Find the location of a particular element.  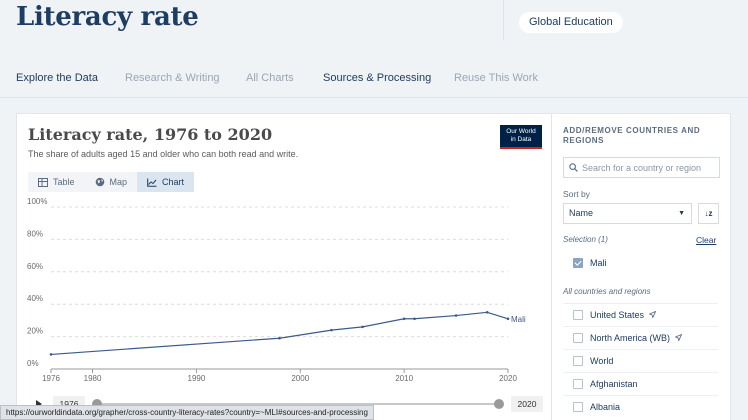

sidebar-heading: ADD/REMOVE COUNTRIES AND REGIONS is located at coordinates (632, 135).